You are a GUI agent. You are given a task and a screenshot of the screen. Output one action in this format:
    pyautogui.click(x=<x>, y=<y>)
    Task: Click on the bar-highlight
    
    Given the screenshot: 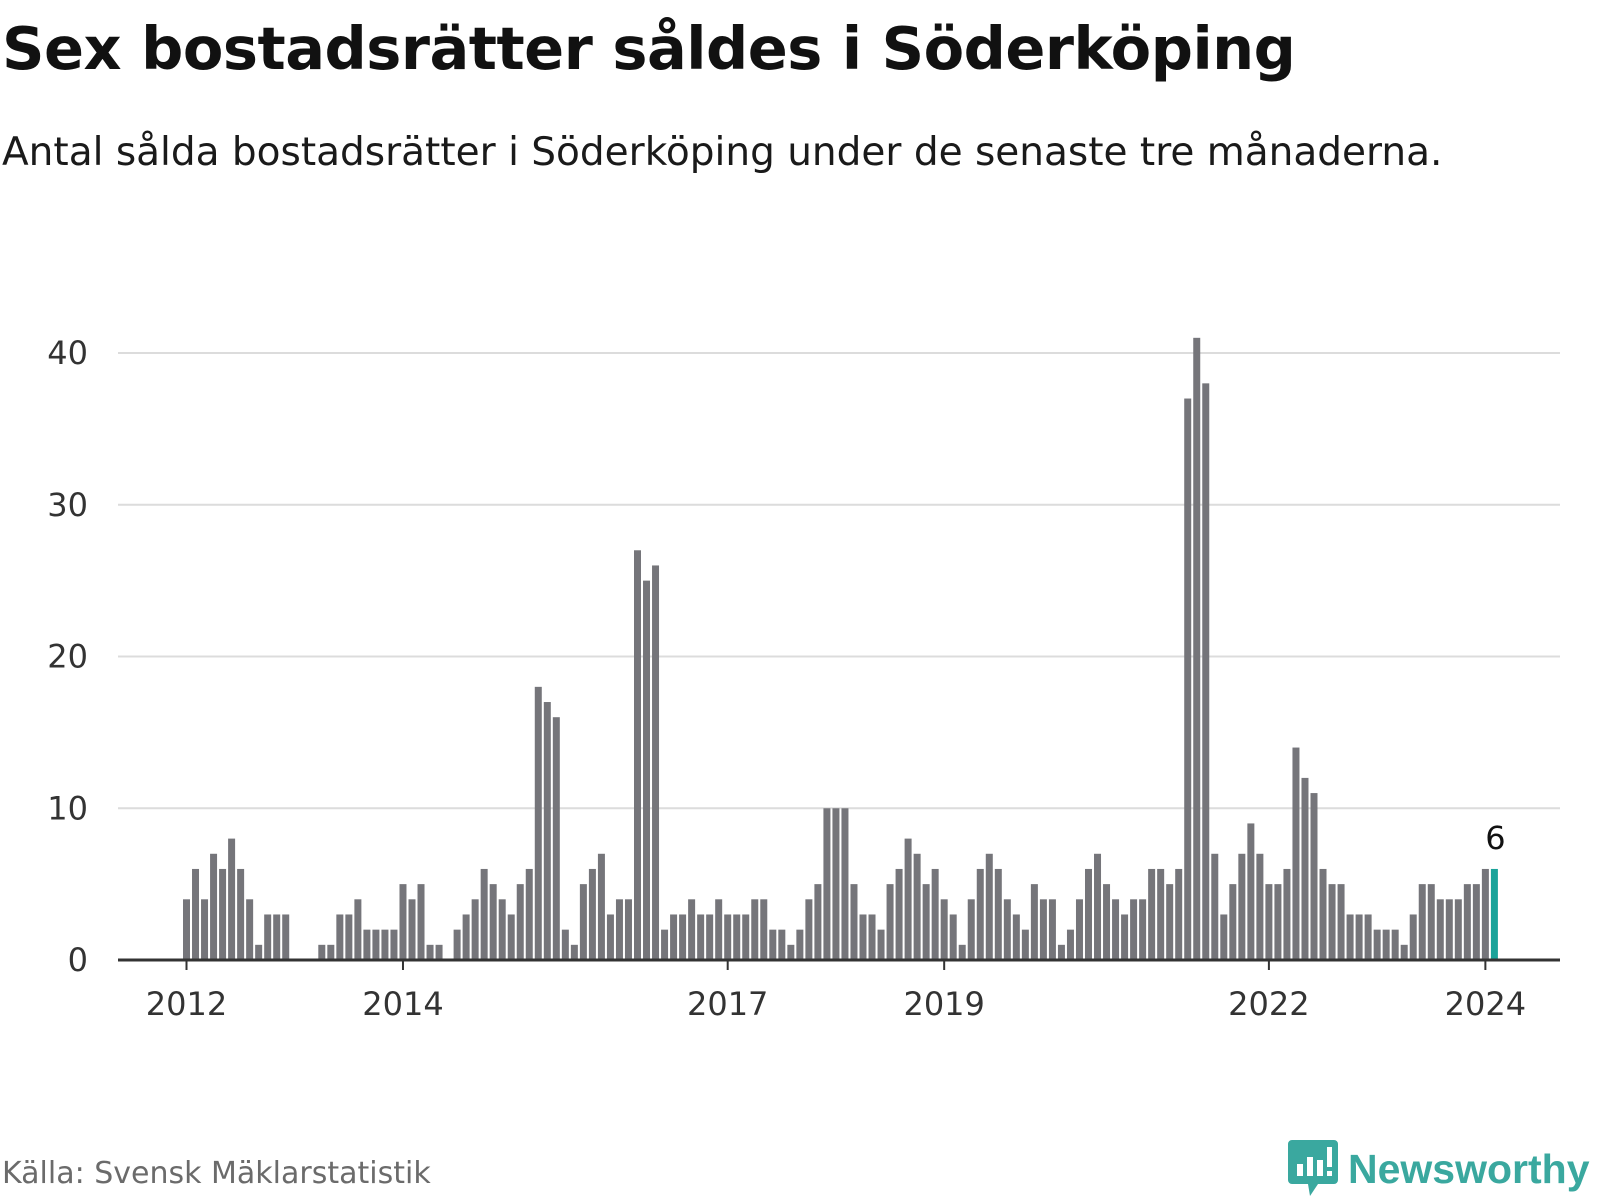 What is the action you would take?
    pyautogui.click(x=1494, y=914)
    